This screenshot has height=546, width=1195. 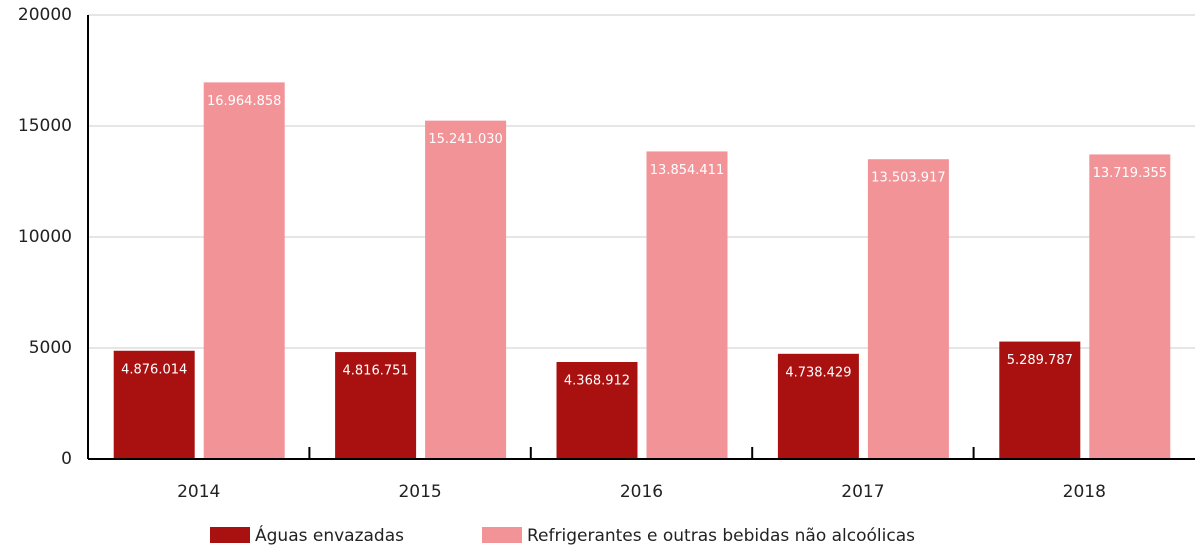 What do you see at coordinates (376, 371) in the screenshot?
I see `value-label: 4.816.751` at bounding box center [376, 371].